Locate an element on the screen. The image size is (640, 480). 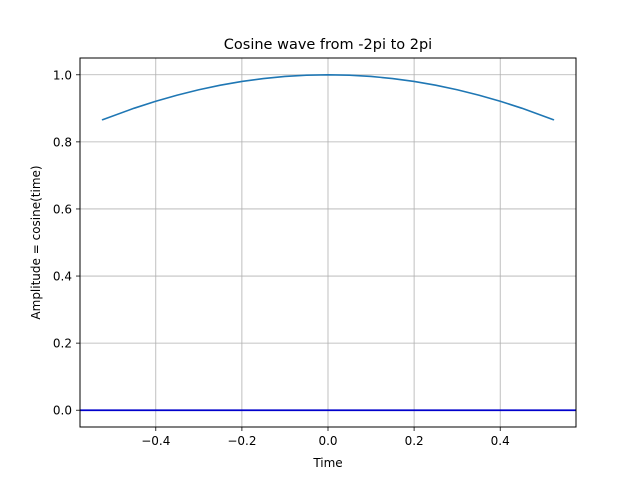
y-tick-label: 1.0 is located at coordinates (62, 75).